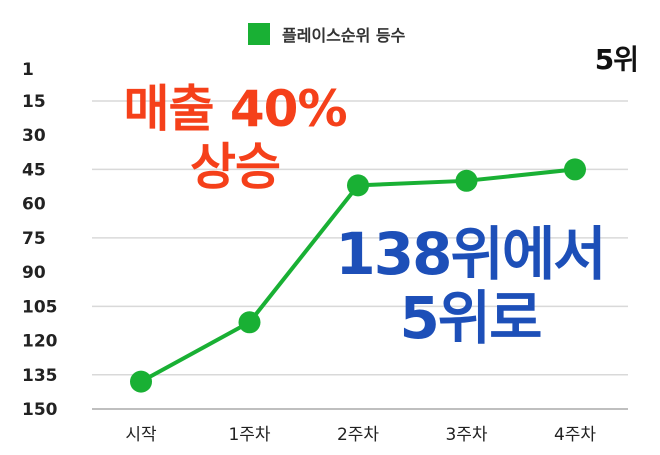  I want to click on x-tick-label: 시작, so click(141, 435).